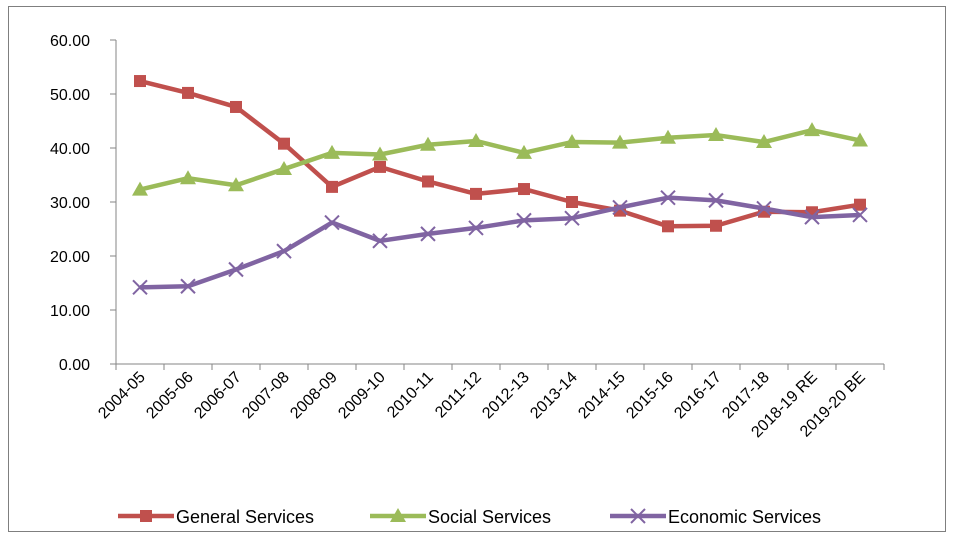 The image size is (955, 536). What do you see at coordinates (170, 396) in the screenshot?
I see `x-tick-label: 2005-06` at bounding box center [170, 396].